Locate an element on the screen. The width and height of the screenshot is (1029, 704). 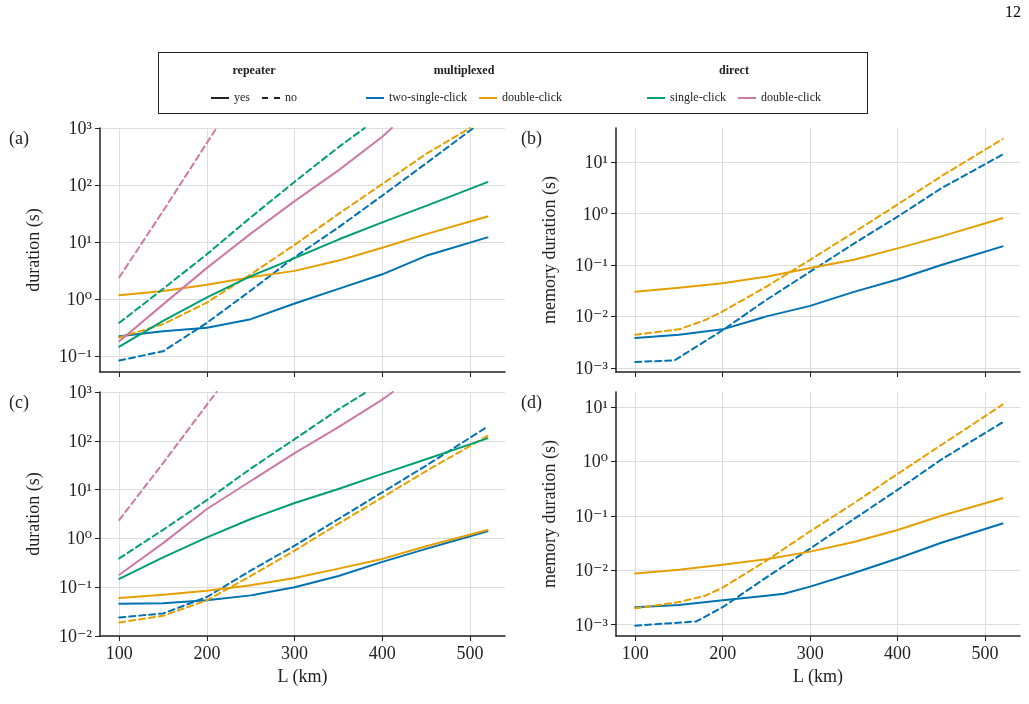
text: repeater is located at coordinates (254, 70).